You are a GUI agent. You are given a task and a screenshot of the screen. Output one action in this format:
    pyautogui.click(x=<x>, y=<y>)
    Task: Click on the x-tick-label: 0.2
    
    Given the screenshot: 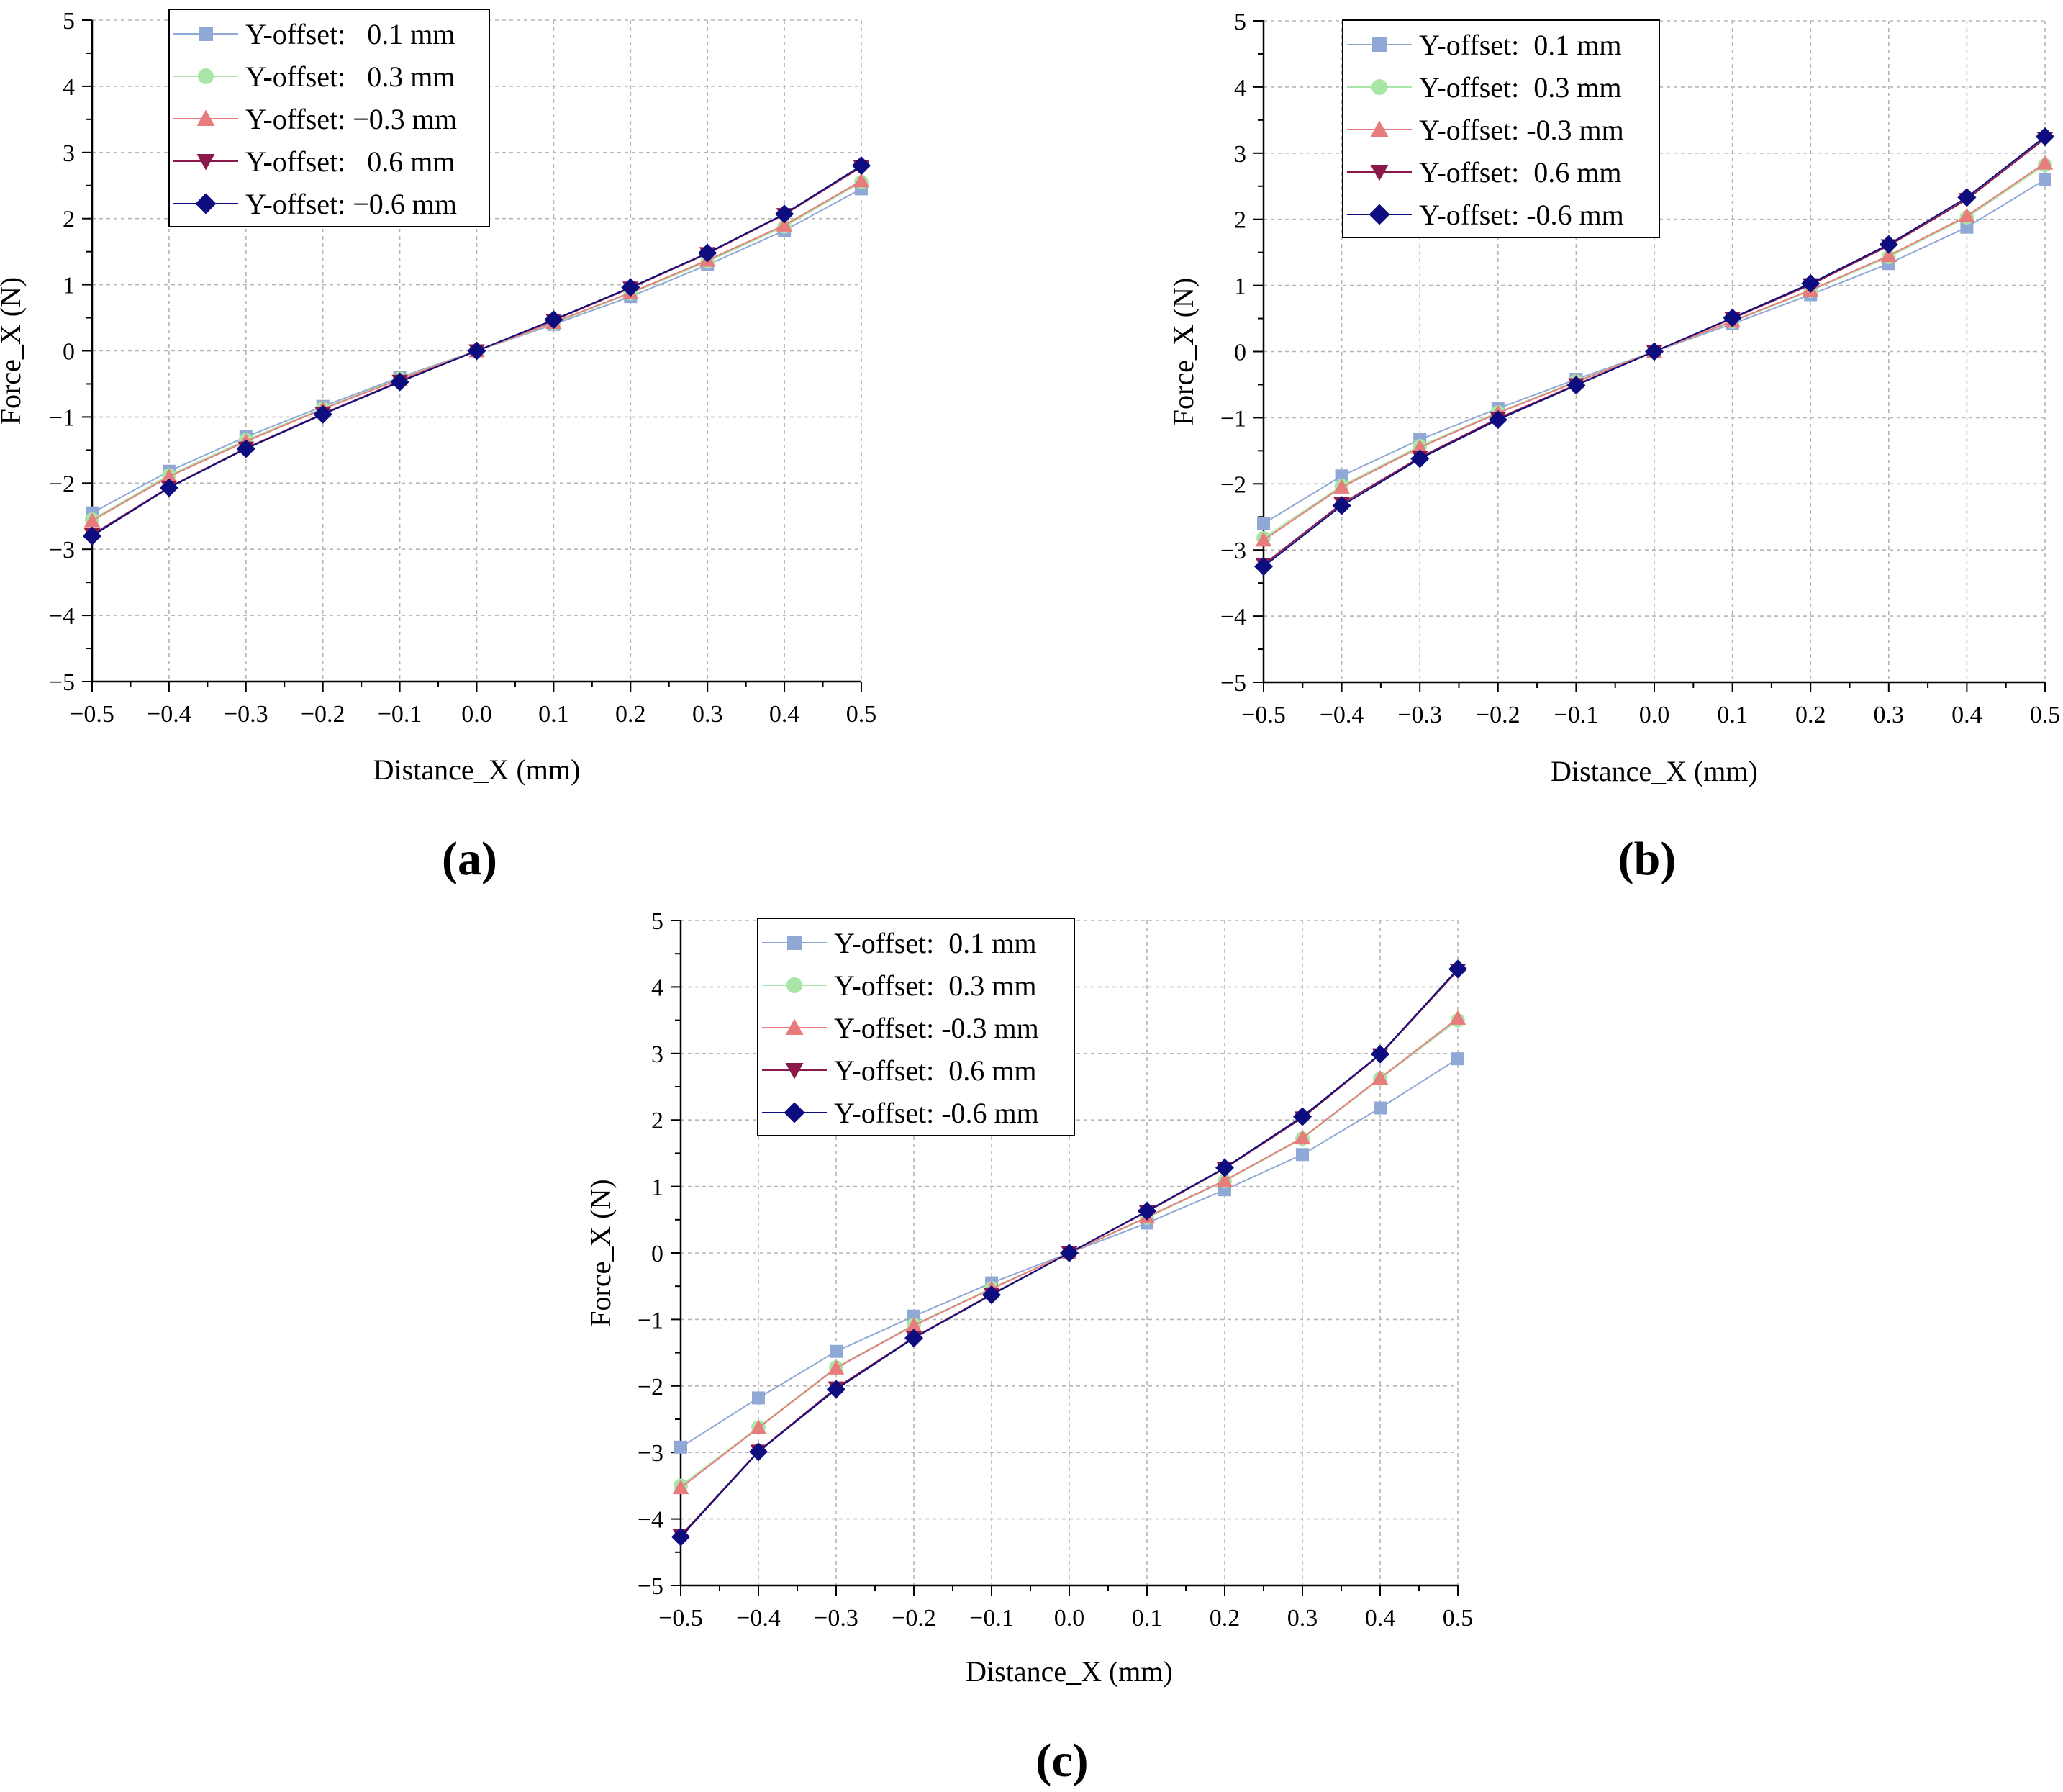 What is the action you would take?
    pyautogui.click(x=1225, y=1619)
    